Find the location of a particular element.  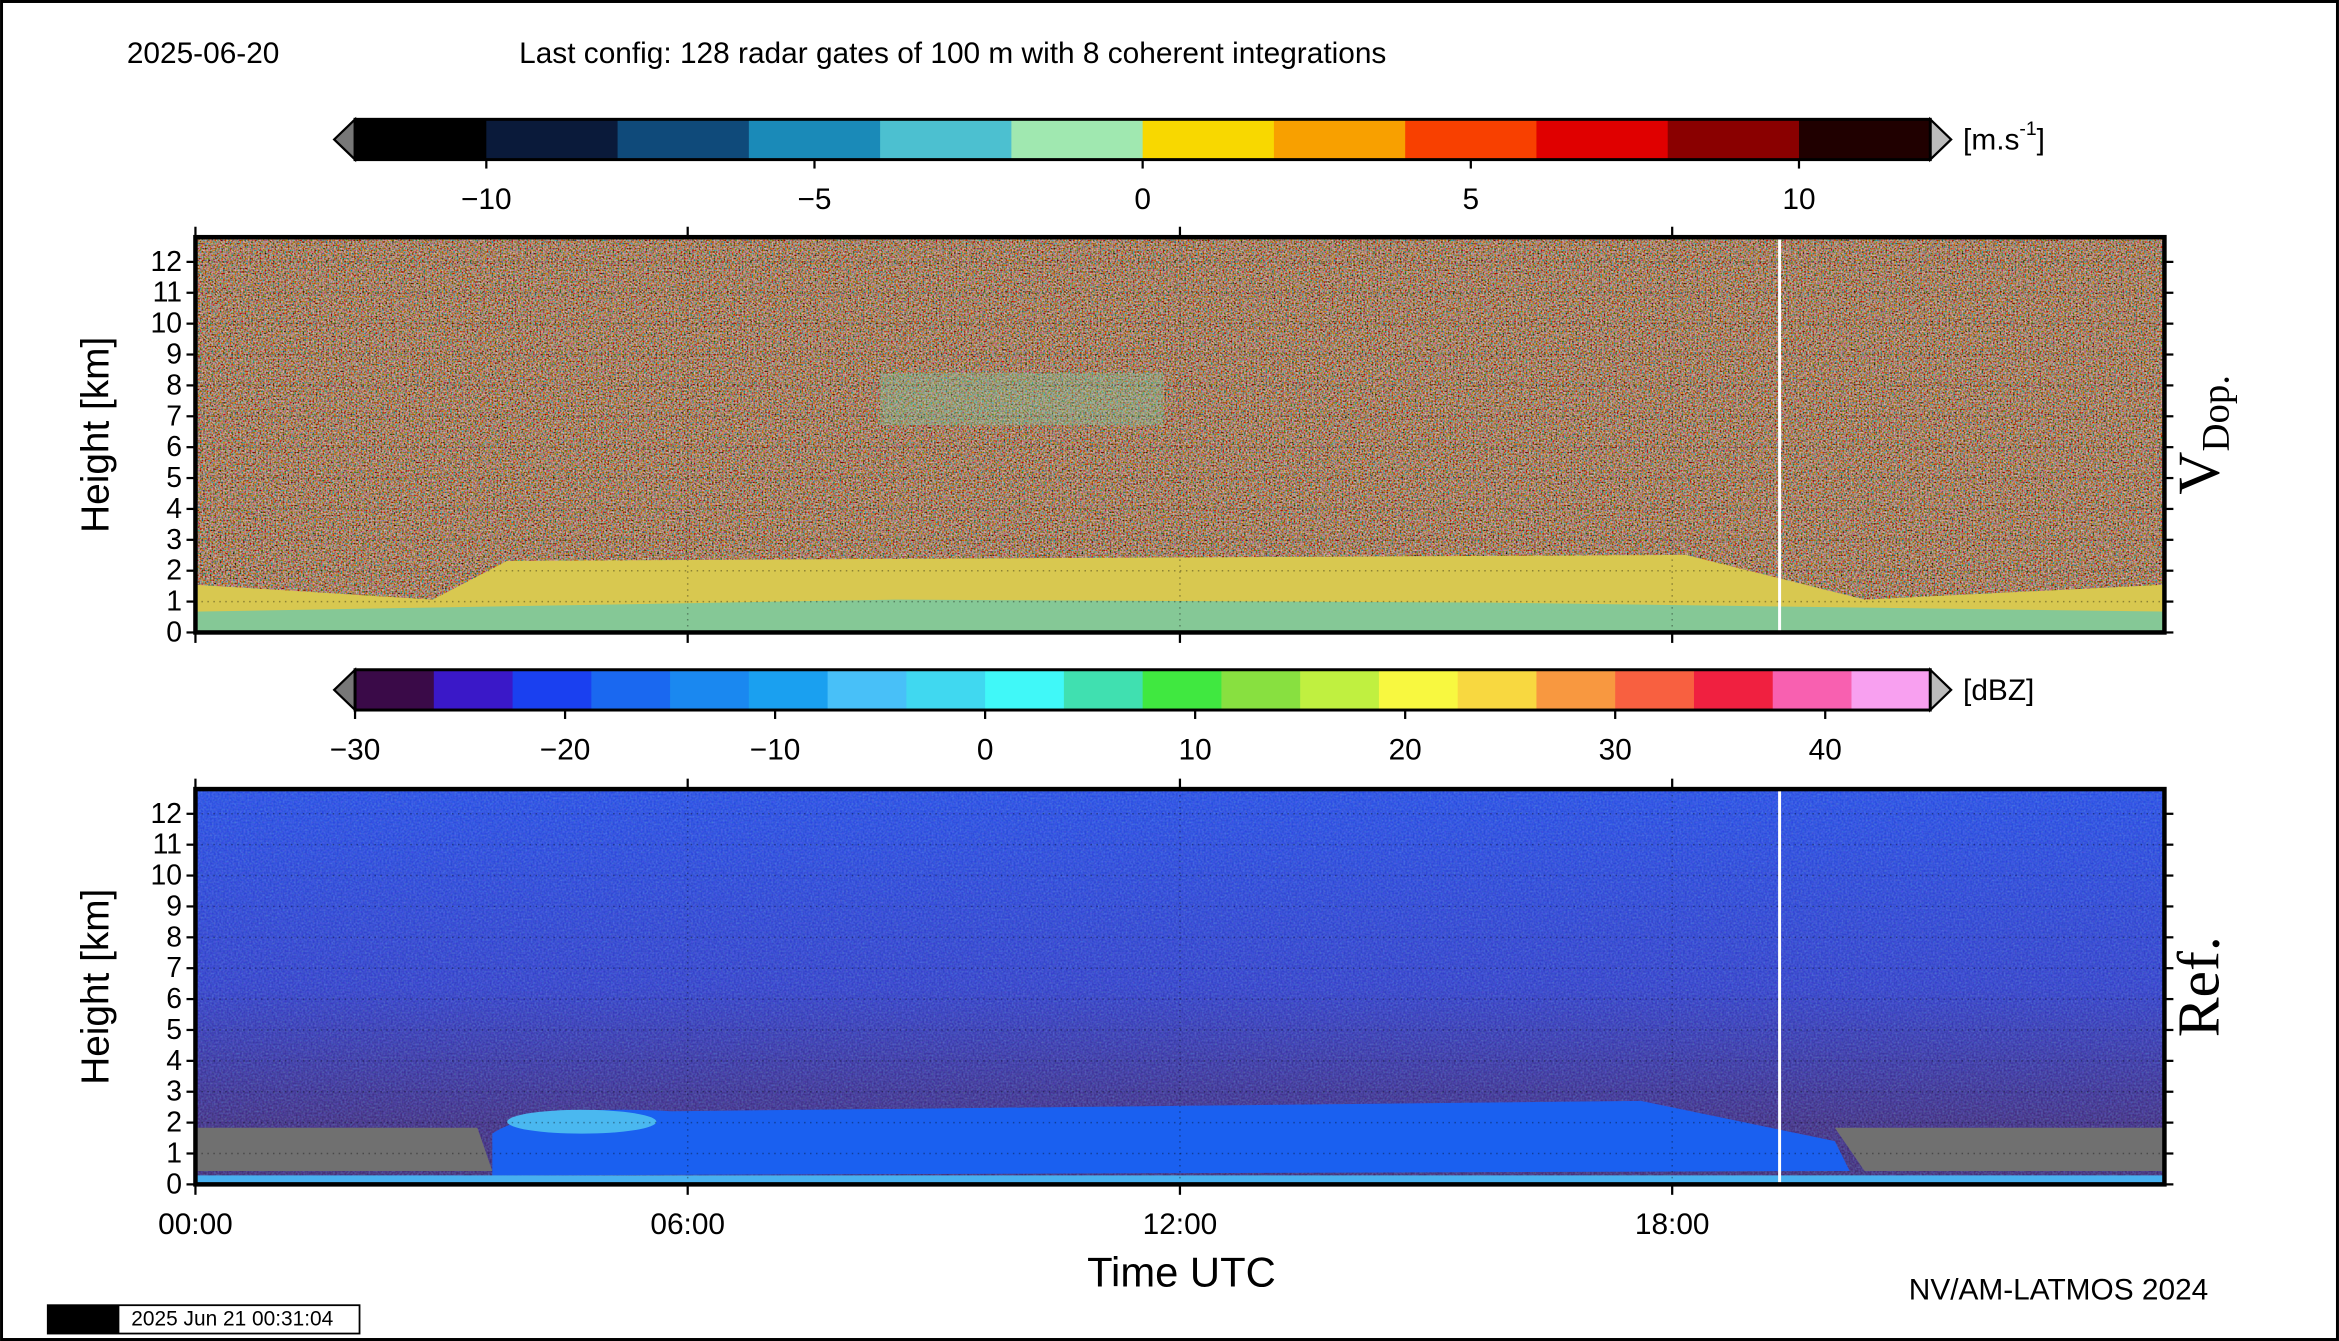

side-label: VDop. is located at coordinates (2201, 435).